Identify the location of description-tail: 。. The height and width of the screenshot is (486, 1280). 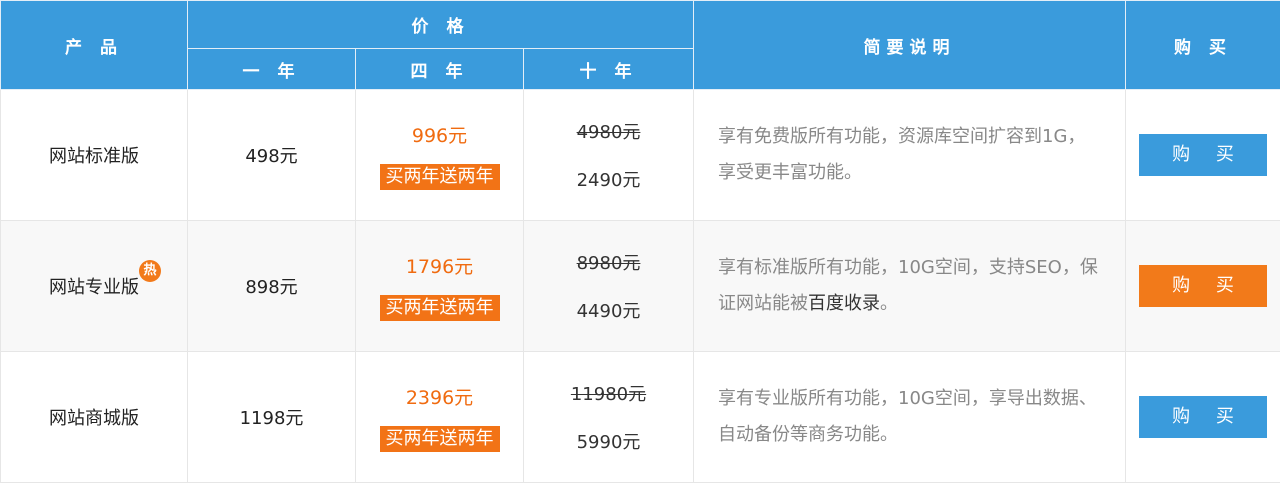
(889, 303).